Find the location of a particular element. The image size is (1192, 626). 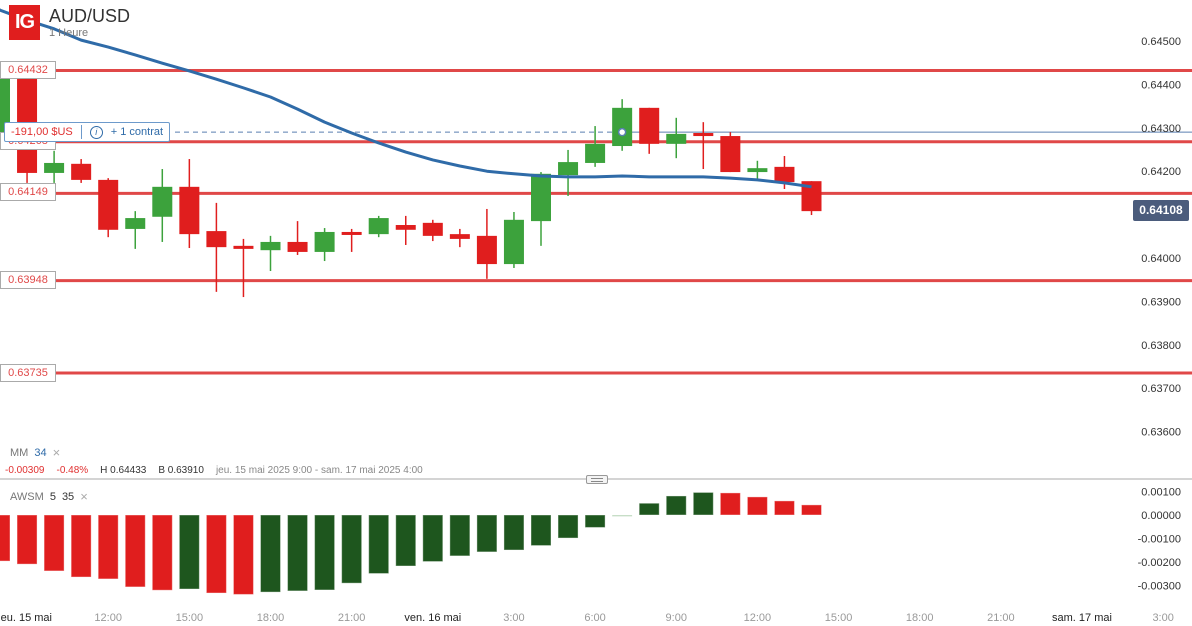

timeframe-label: 1 Heure is located at coordinates (69, 33).